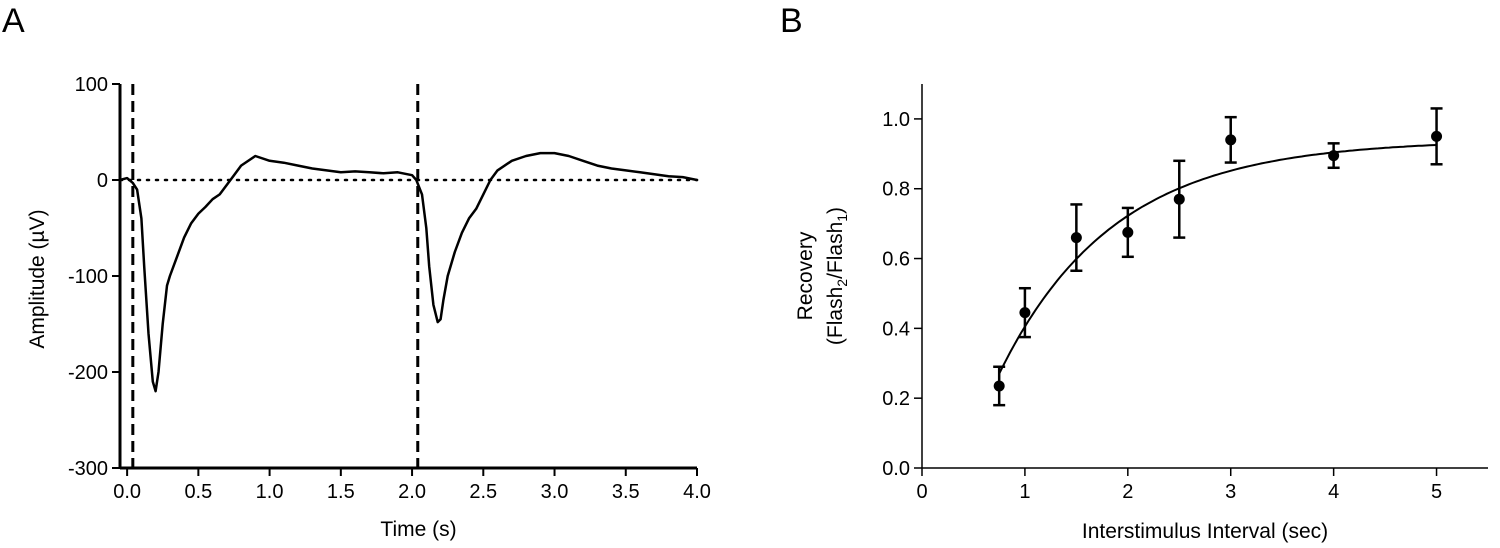  Describe the element at coordinates (37, 278) in the screenshot. I see `y-axis-title: Amplitude (µV)` at that location.